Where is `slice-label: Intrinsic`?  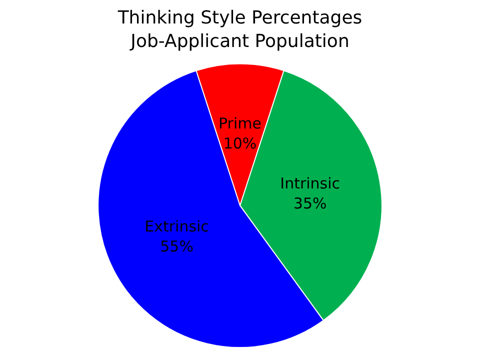 slice-label: Intrinsic is located at coordinates (310, 183).